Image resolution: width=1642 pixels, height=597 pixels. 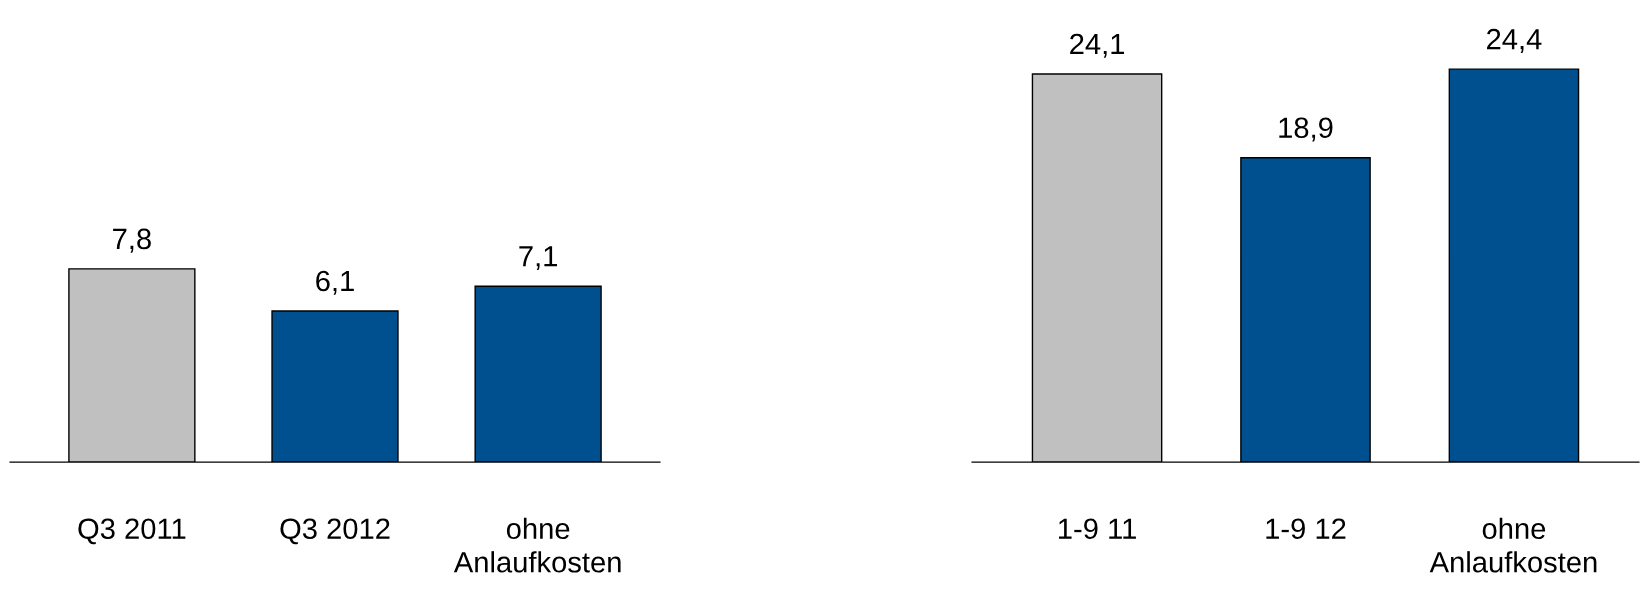 What do you see at coordinates (538, 258) in the screenshot?
I see `data-label: 7,1` at bounding box center [538, 258].